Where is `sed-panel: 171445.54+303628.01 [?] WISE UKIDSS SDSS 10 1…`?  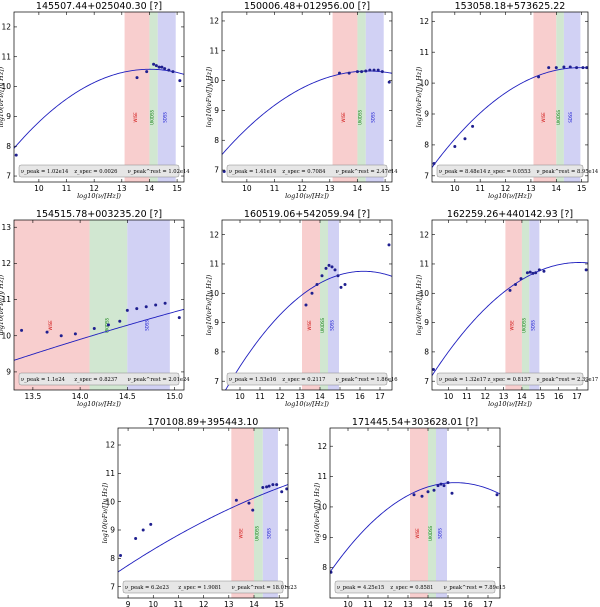
sed-panel: 171445.54+303628.01 [?] WISE UKIDSS SDSS 10 1… is located at coordinates (409, 512).